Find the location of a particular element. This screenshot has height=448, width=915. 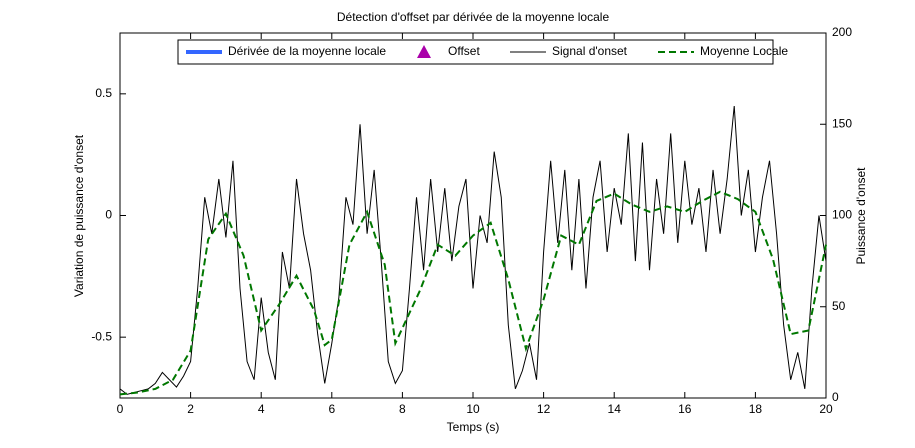

legend-label: Offset is located at coordinates (464, 51).